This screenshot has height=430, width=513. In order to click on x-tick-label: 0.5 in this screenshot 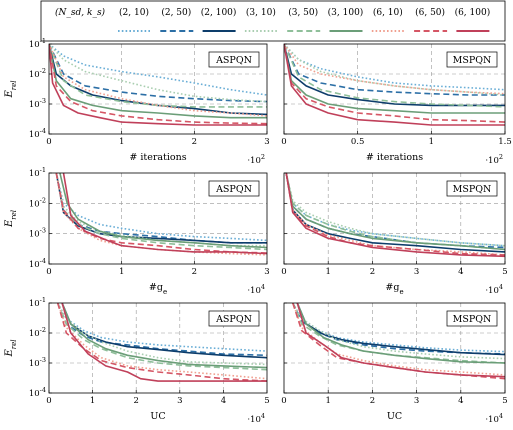, I will do `click(358, 142)`.